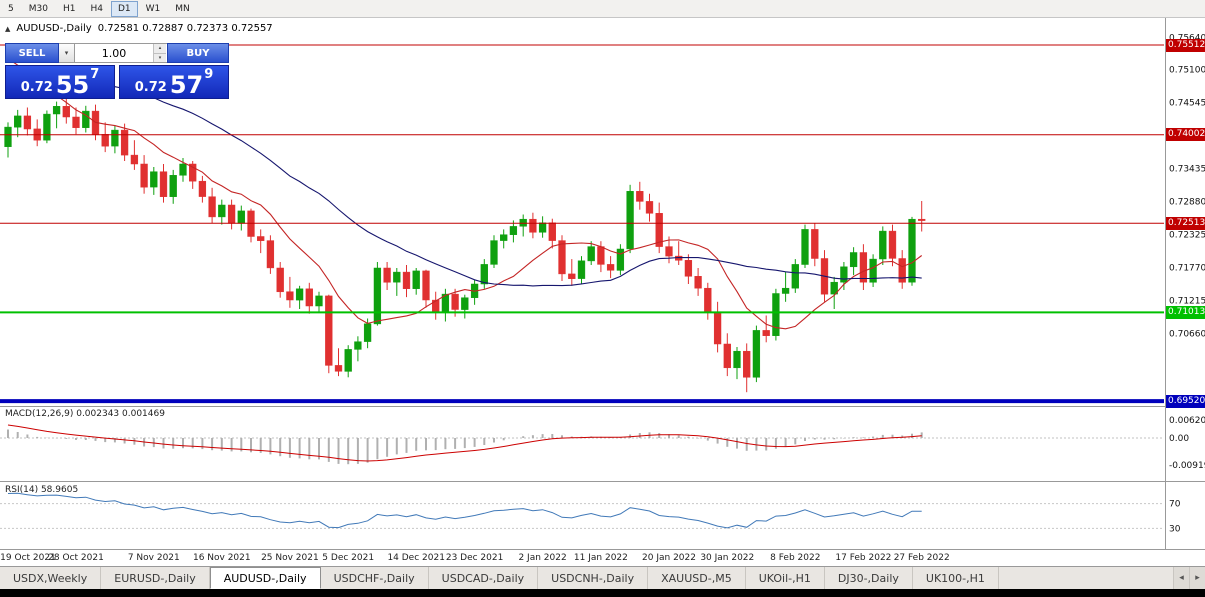  I want to click on tab-usdchf-daily: USDCHF-,Daily, so click(375, 578).